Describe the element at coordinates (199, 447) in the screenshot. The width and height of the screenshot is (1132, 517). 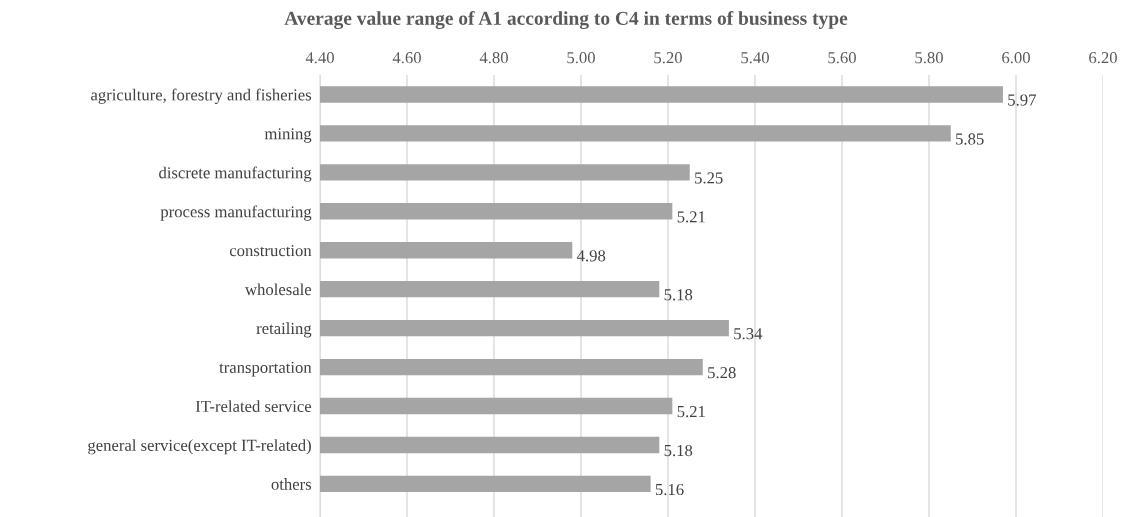
I see `y-tick-label: general service(except IT-related)` at that location.